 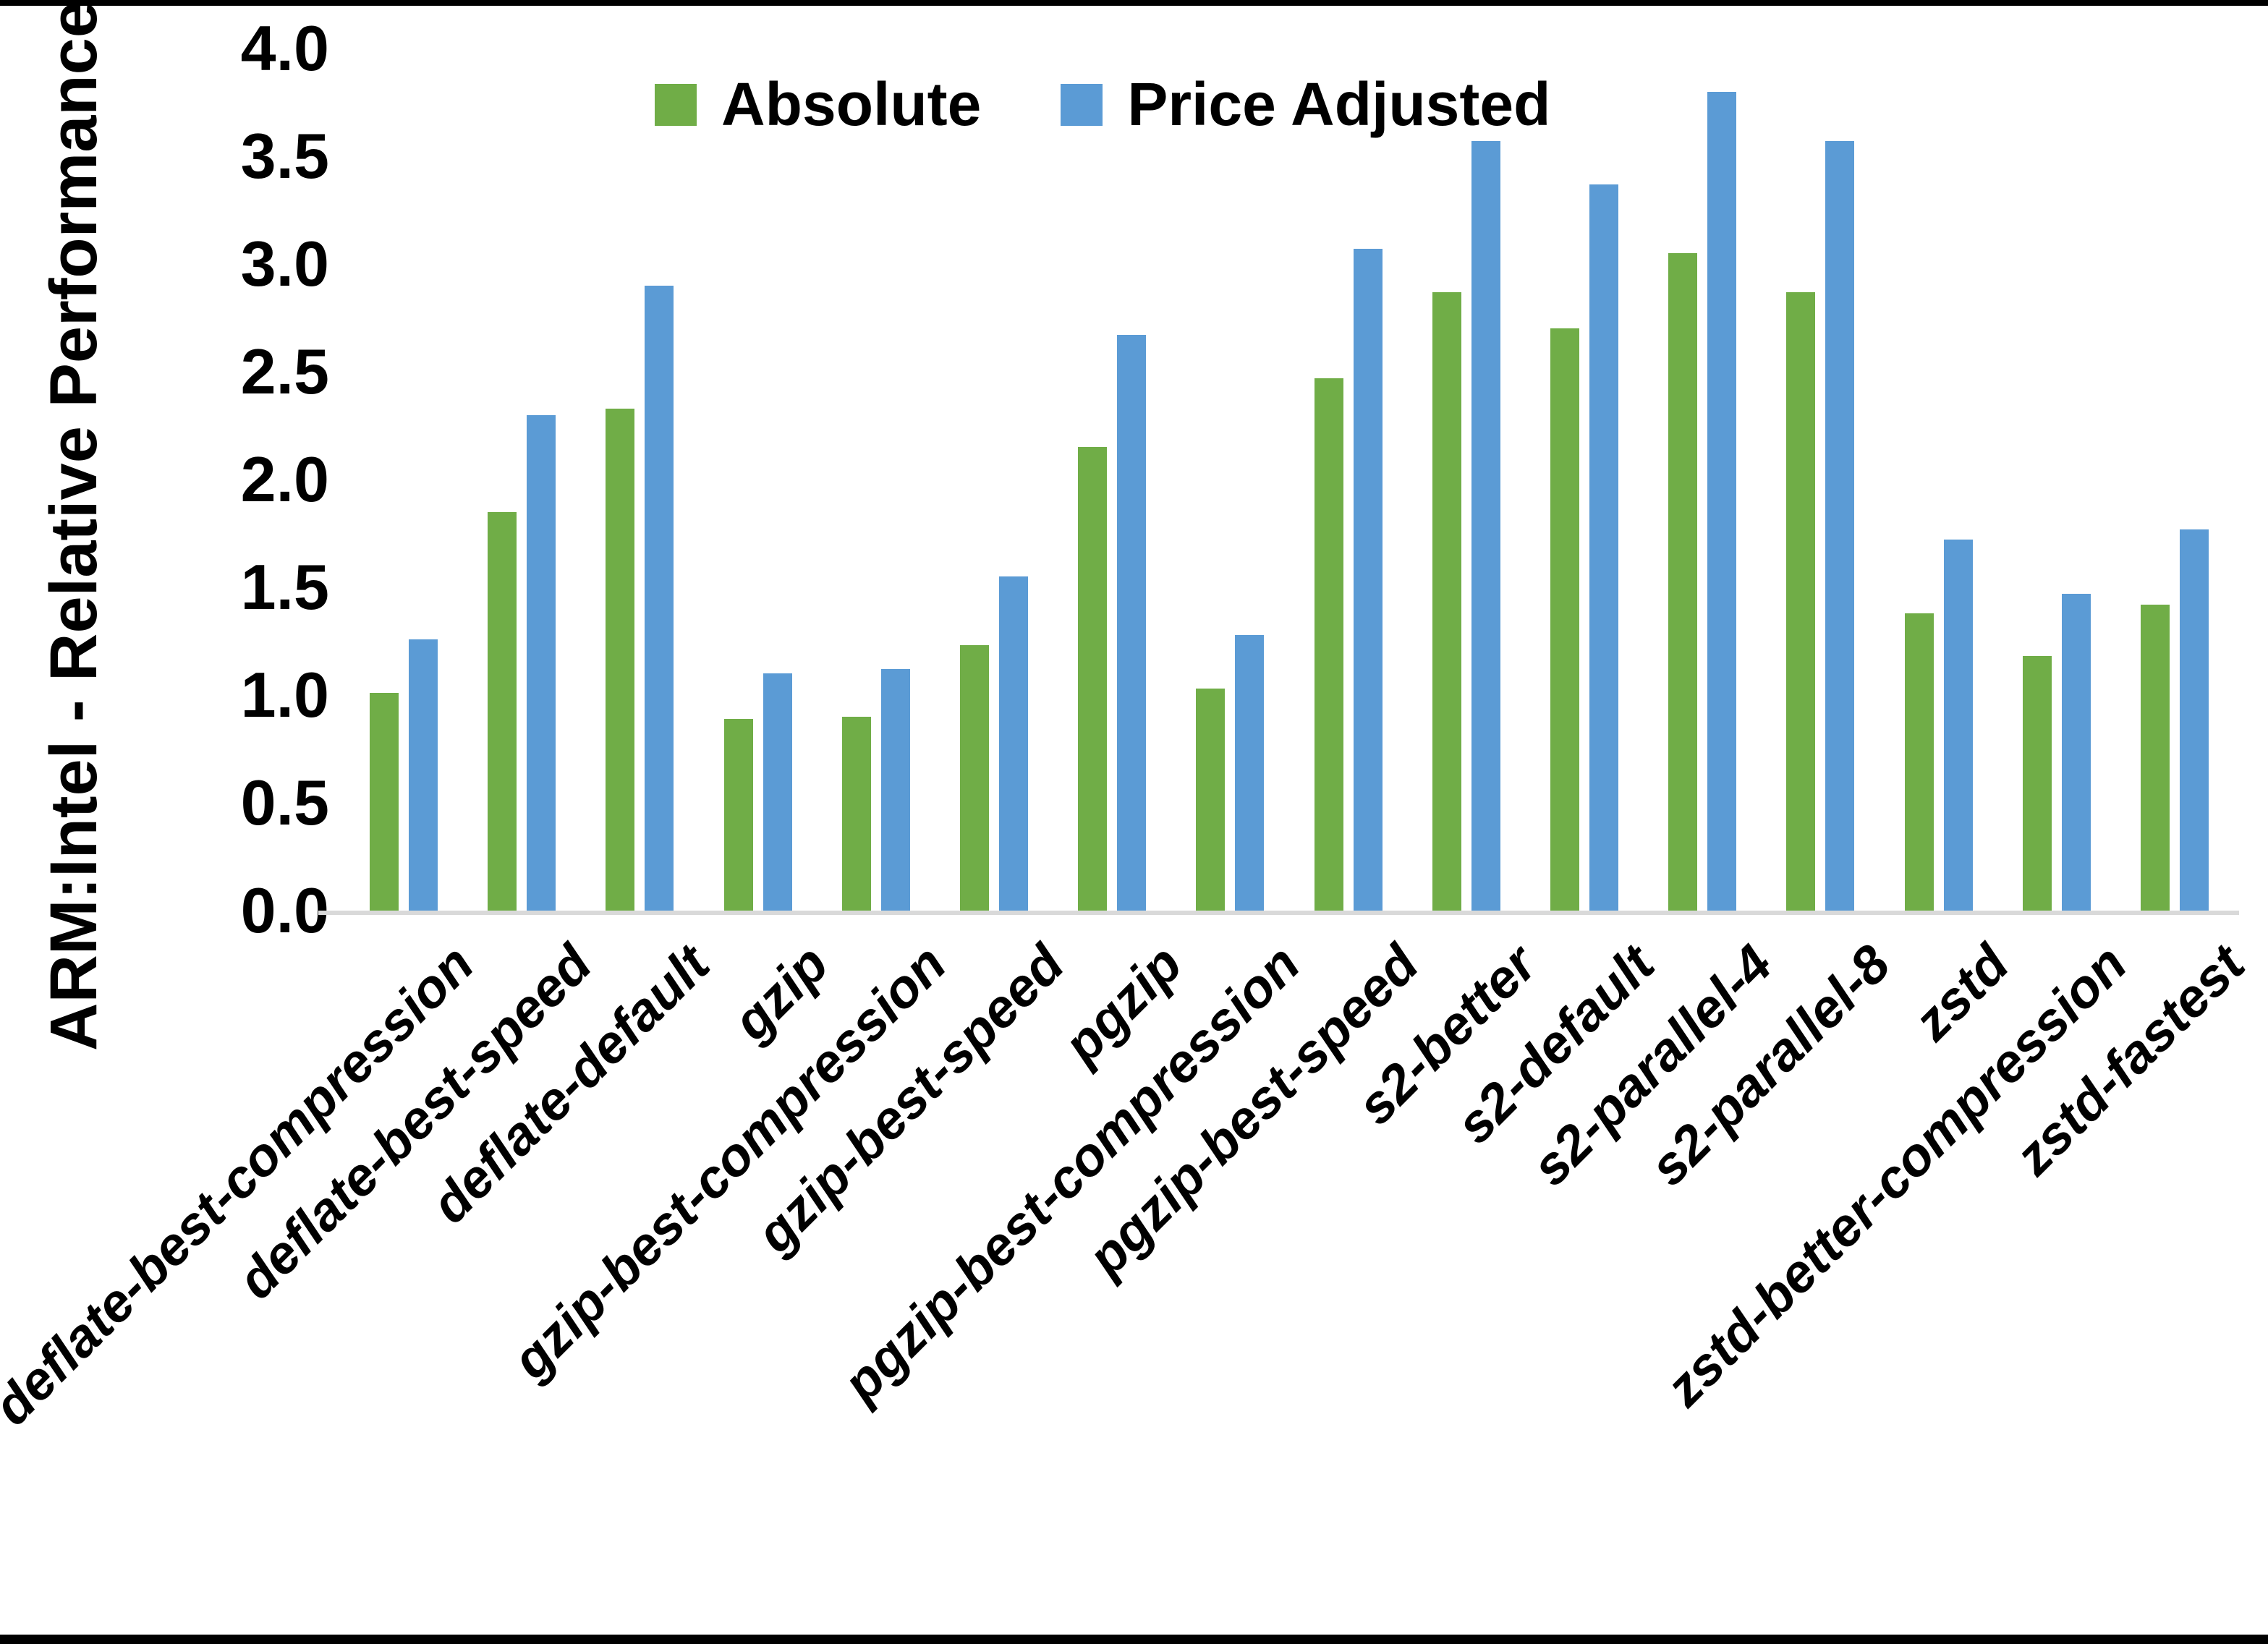 What do you see at coordinates (852, 104) in the screenshot?
I see `legend-label-absolute: Absolute` at bounding box center [852, 104].